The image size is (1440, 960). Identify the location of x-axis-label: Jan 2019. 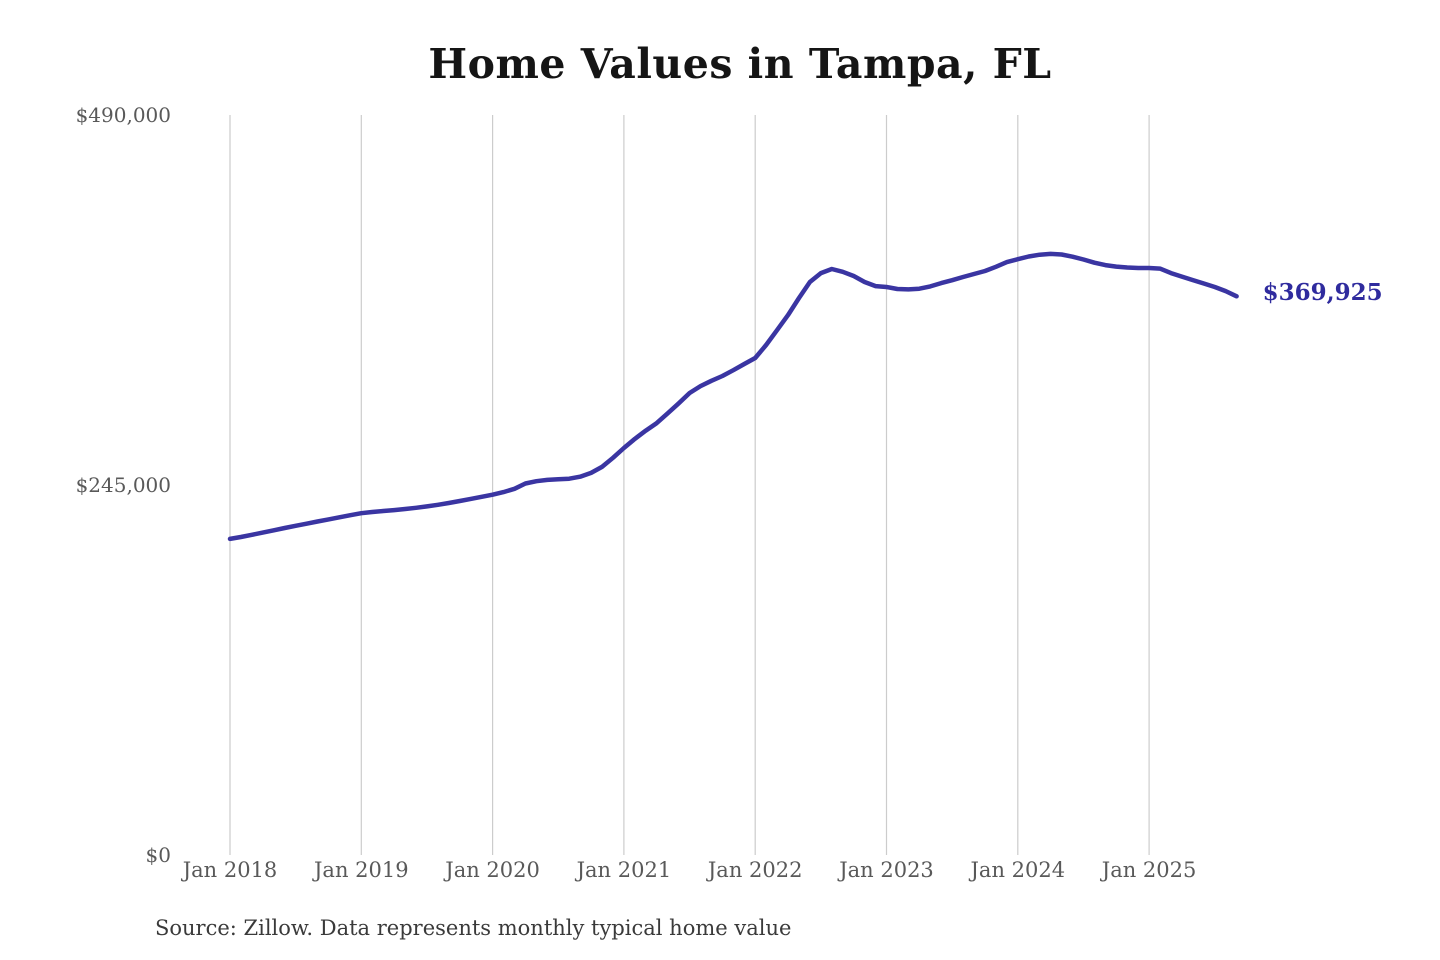
(361, 870).